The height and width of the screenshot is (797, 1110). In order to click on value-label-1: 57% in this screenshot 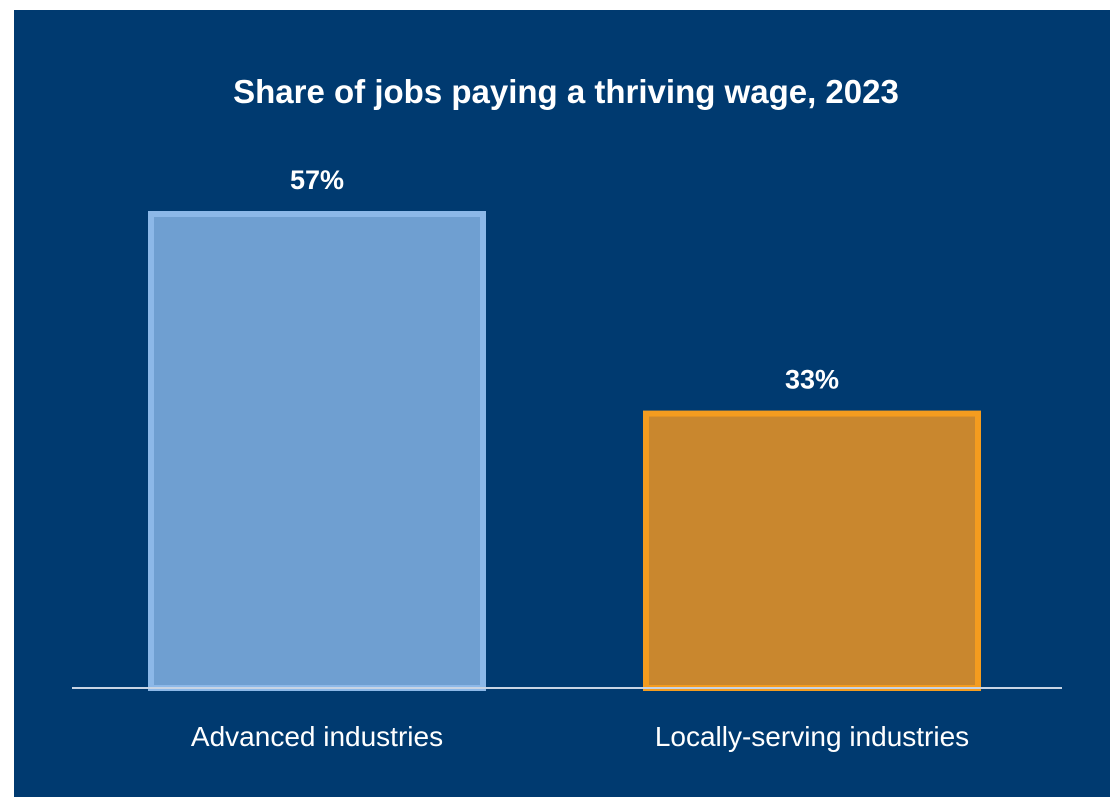, I will do `click(317, 180)`.